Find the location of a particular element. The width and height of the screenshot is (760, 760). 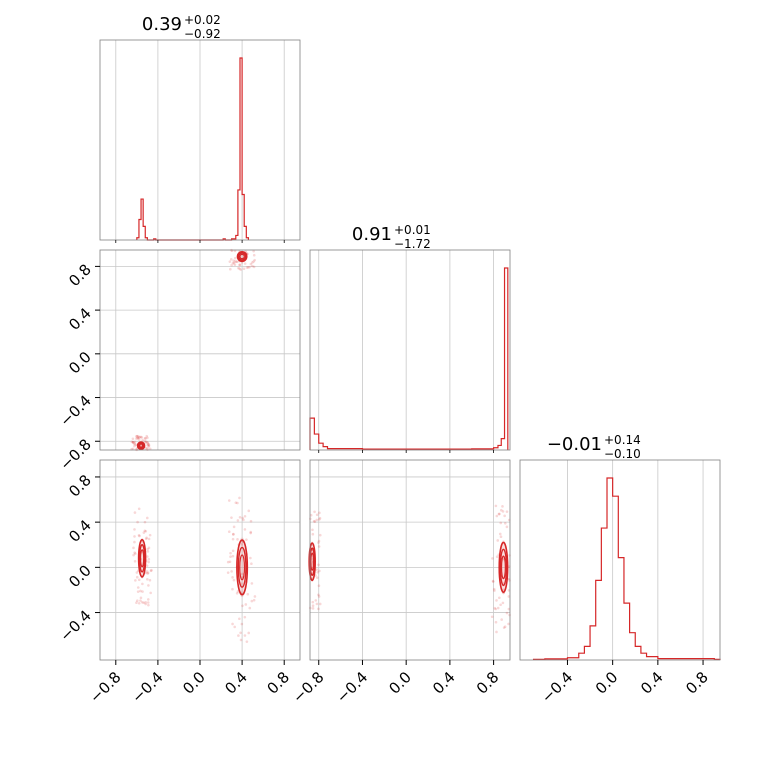

panel-title-value: −0.01 is located at coordinates (574, 444).